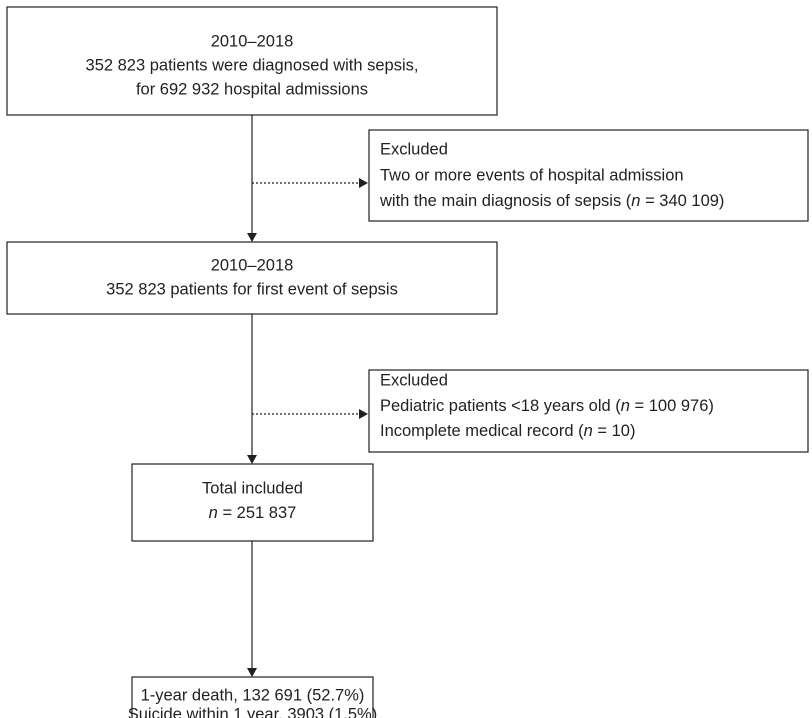 The height and width of the screenshot is (718, 812). I want to click on node-text: Incomplete medical record (n = 10), so click(507, 431).